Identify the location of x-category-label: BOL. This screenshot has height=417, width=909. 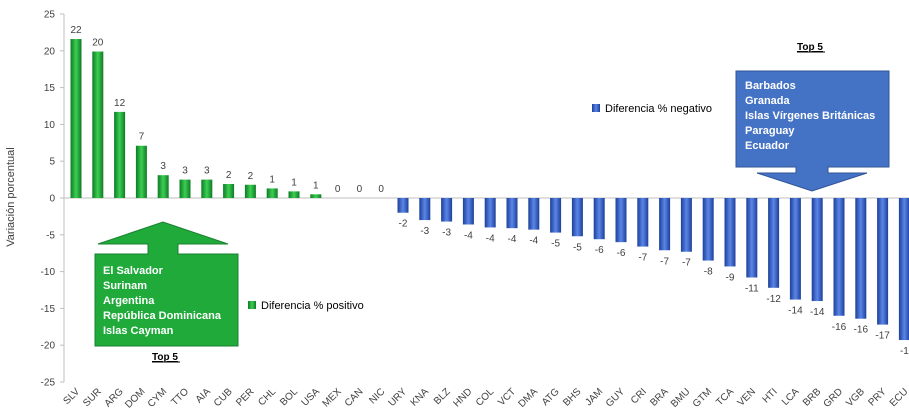
(289, 397).